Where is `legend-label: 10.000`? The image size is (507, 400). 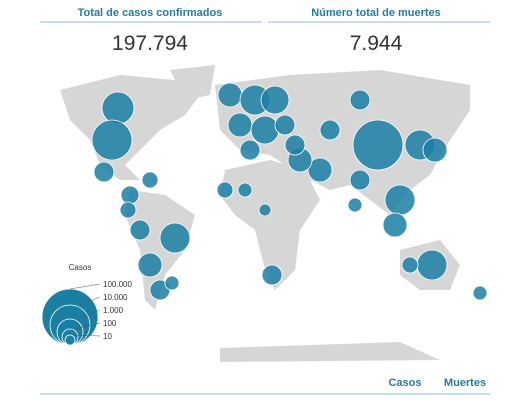 legend-label: 10.000 is located at coordinates (115, 297).